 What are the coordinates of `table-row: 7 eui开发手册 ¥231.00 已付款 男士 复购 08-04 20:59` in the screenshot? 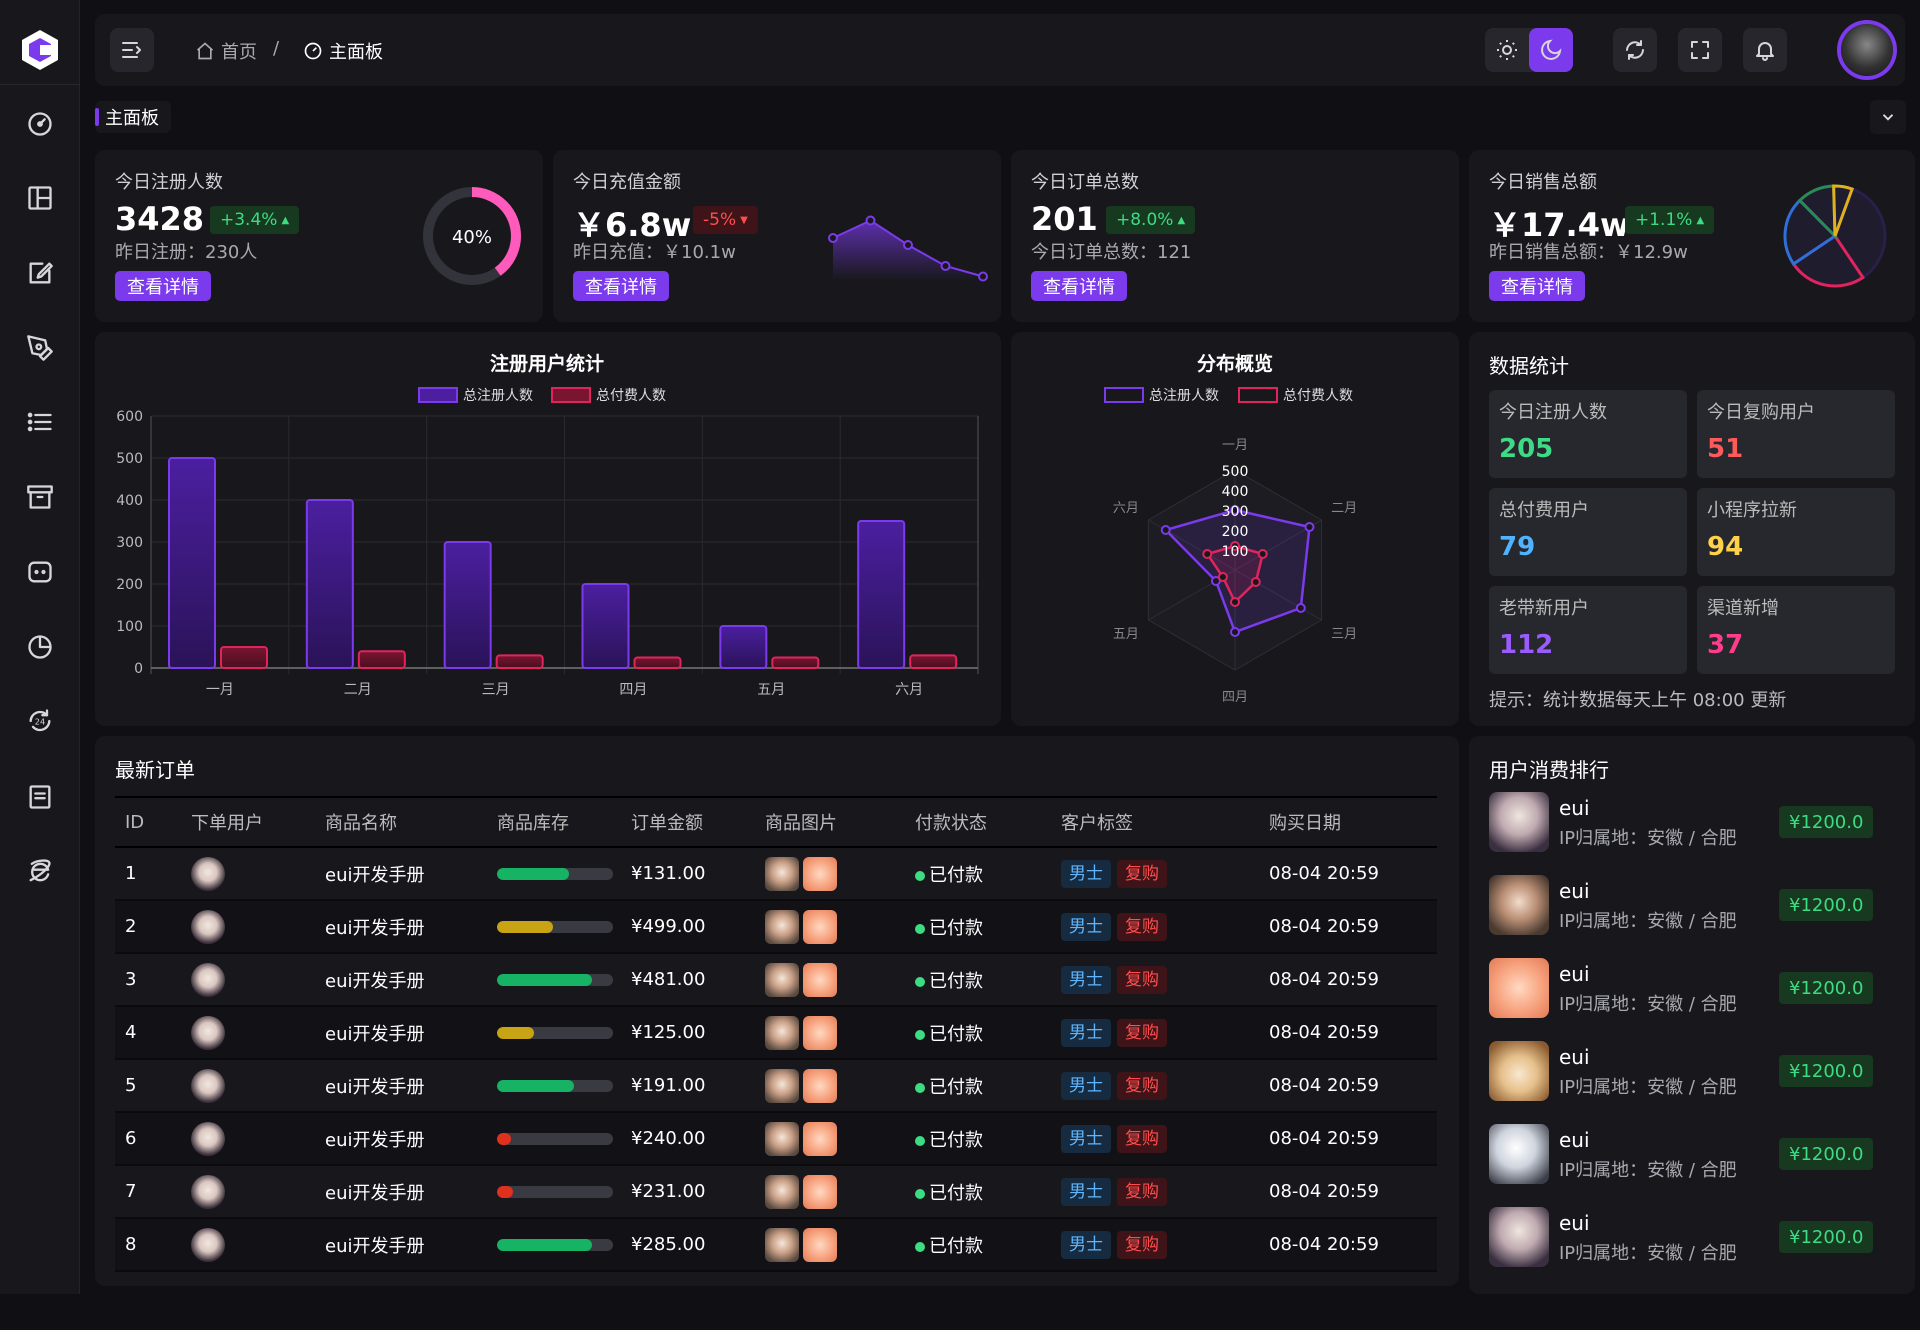 It's located at (776, 1192).